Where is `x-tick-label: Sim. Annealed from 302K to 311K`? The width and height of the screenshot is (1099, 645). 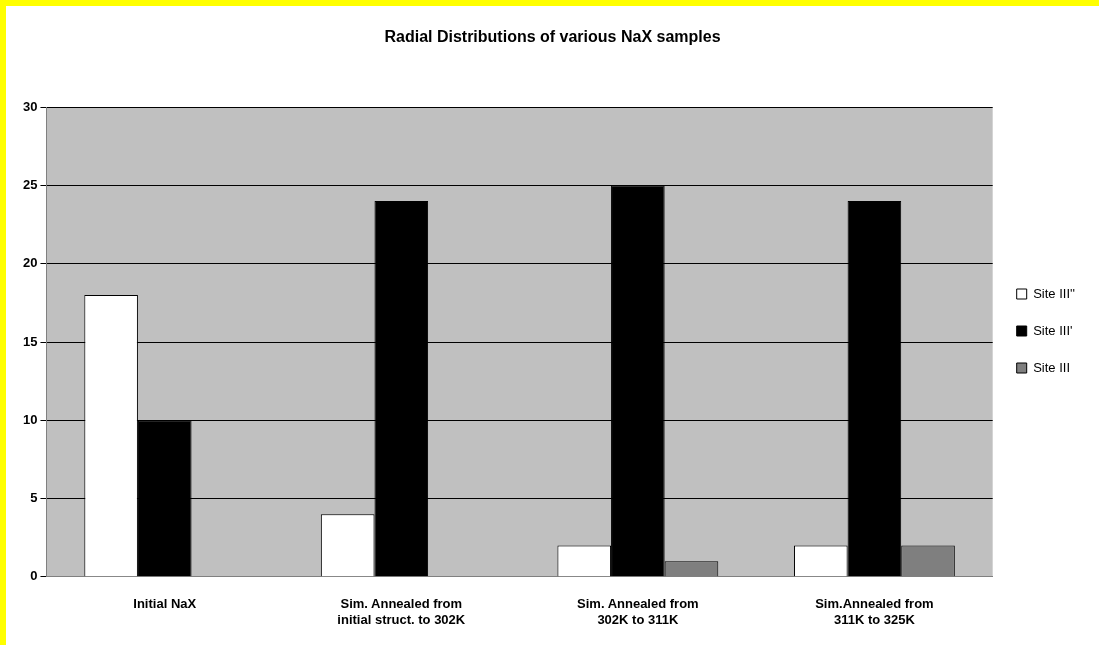 x-tick-label: Sim. Annealed from 302K to 311K is located at coordinates (638, 611).